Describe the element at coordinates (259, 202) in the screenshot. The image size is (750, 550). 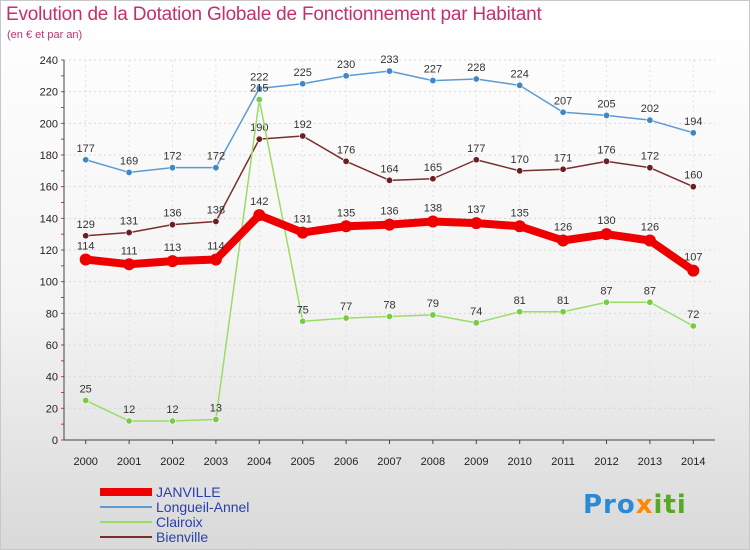
I see `data-label: 142` at that location.